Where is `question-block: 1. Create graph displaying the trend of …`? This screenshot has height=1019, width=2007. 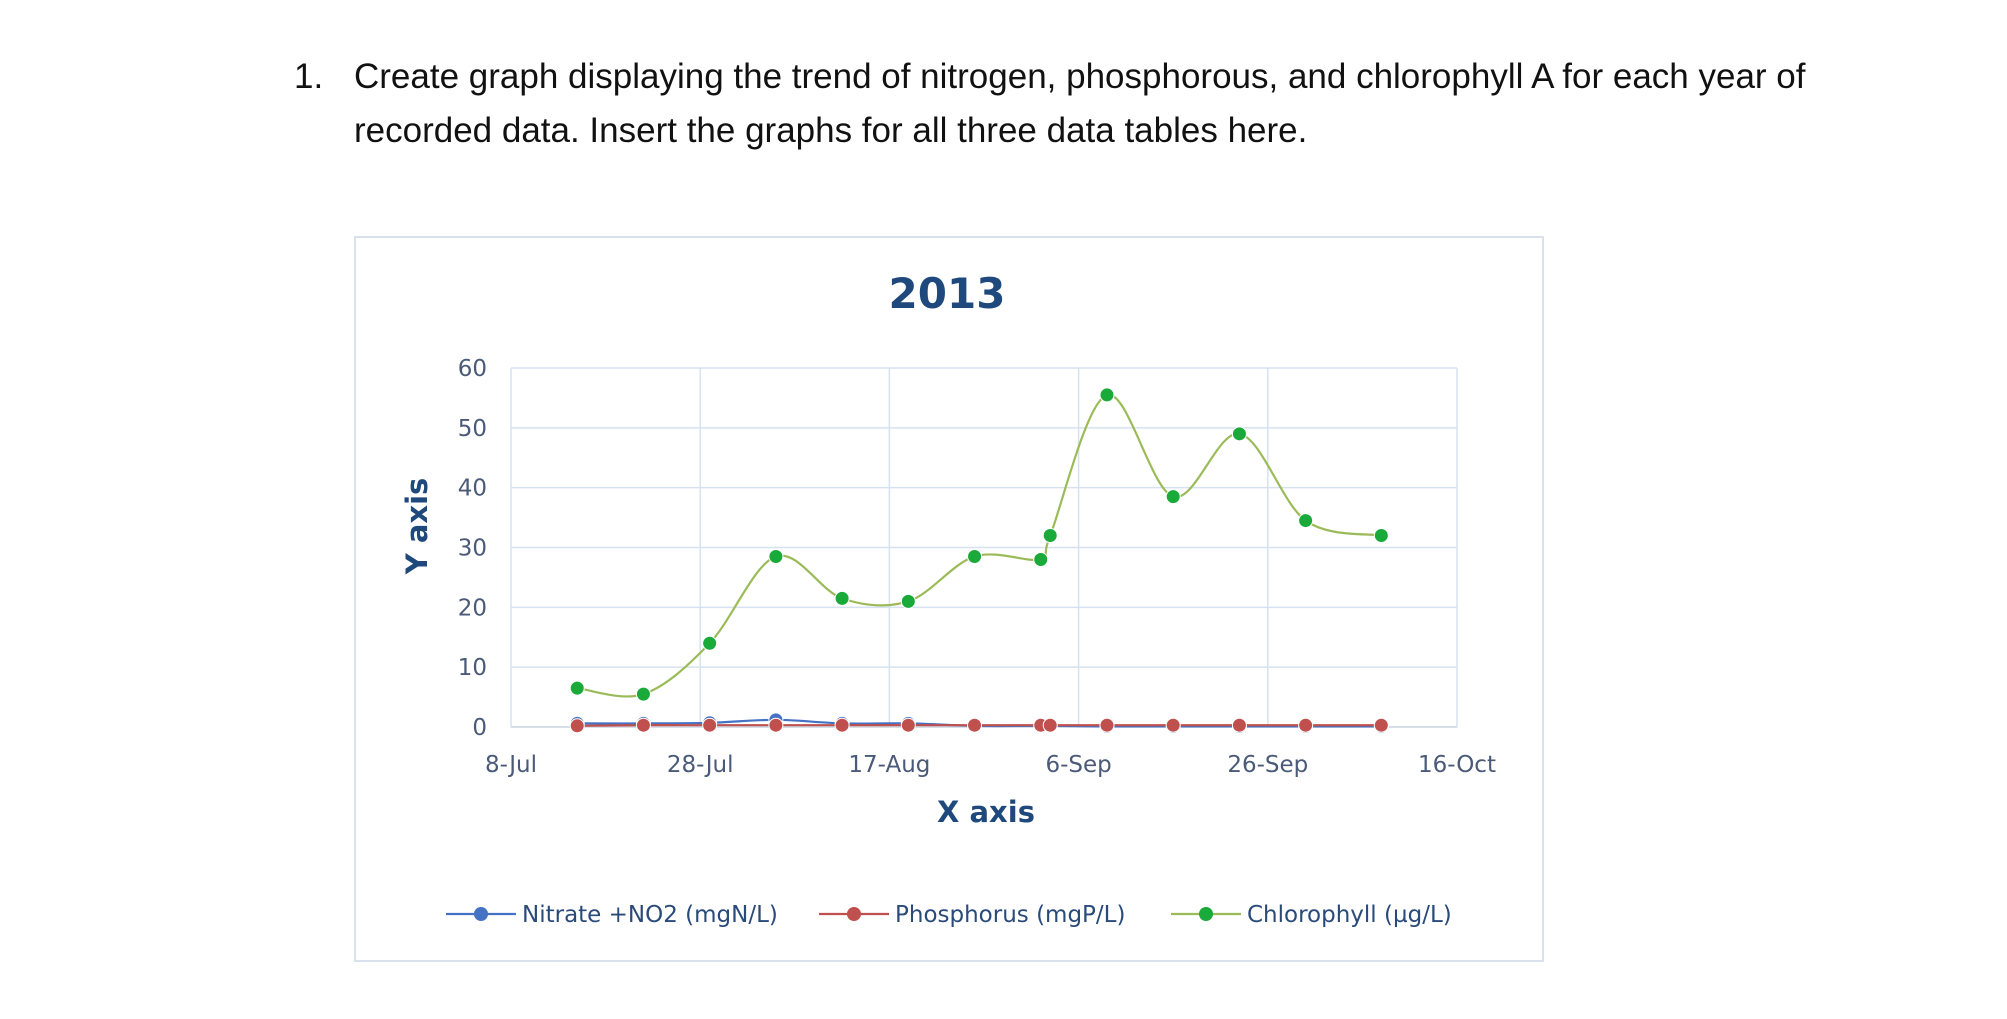
question-block: 1. Create graph displaying the trend of … is located at coordinates (1054, 104).